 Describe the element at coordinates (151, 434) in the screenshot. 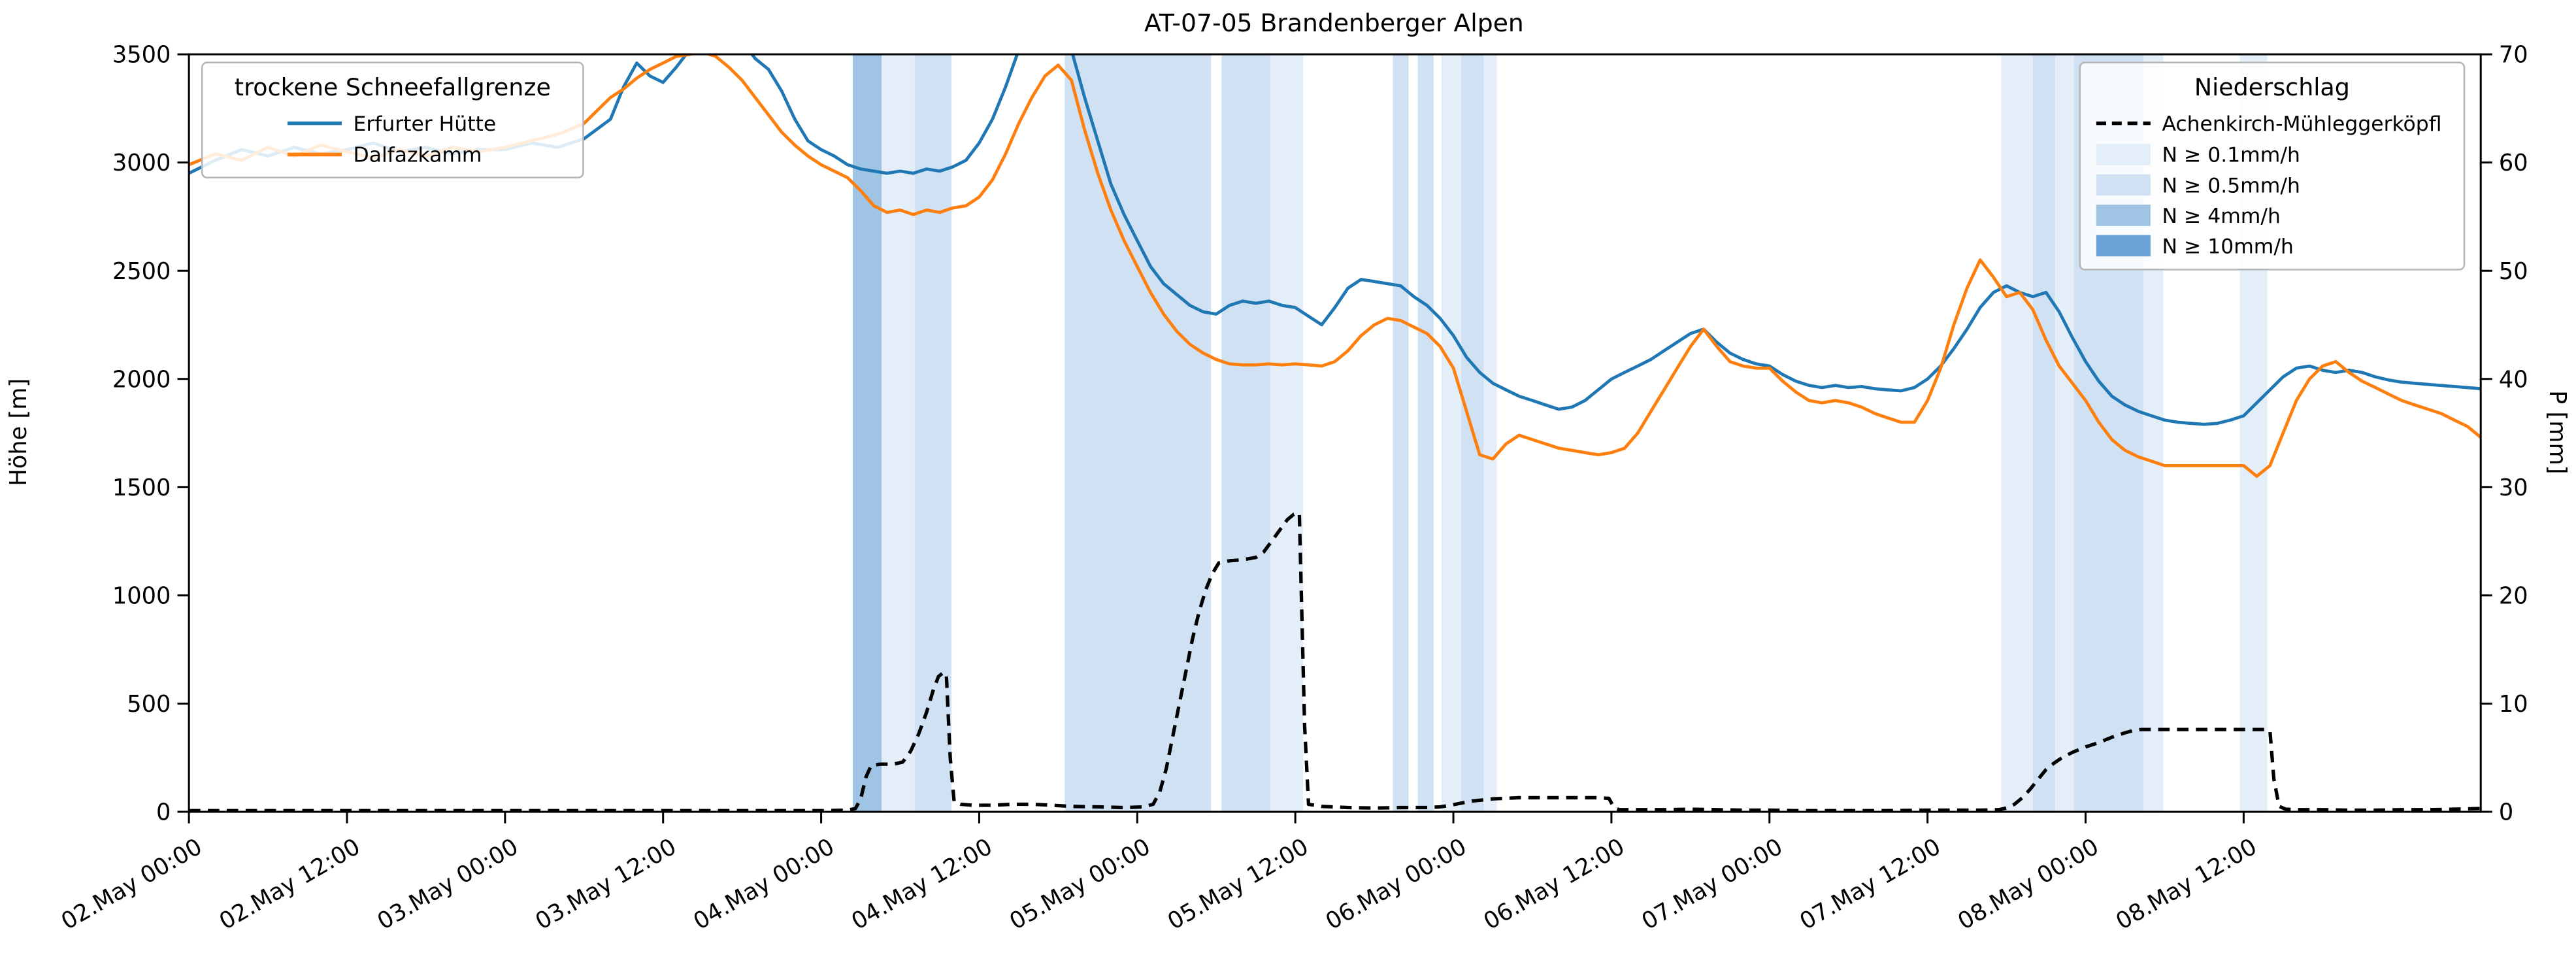

I see `y-axis-left: 0 500 1000 1500 2000 2500 3000 3500` at that location.